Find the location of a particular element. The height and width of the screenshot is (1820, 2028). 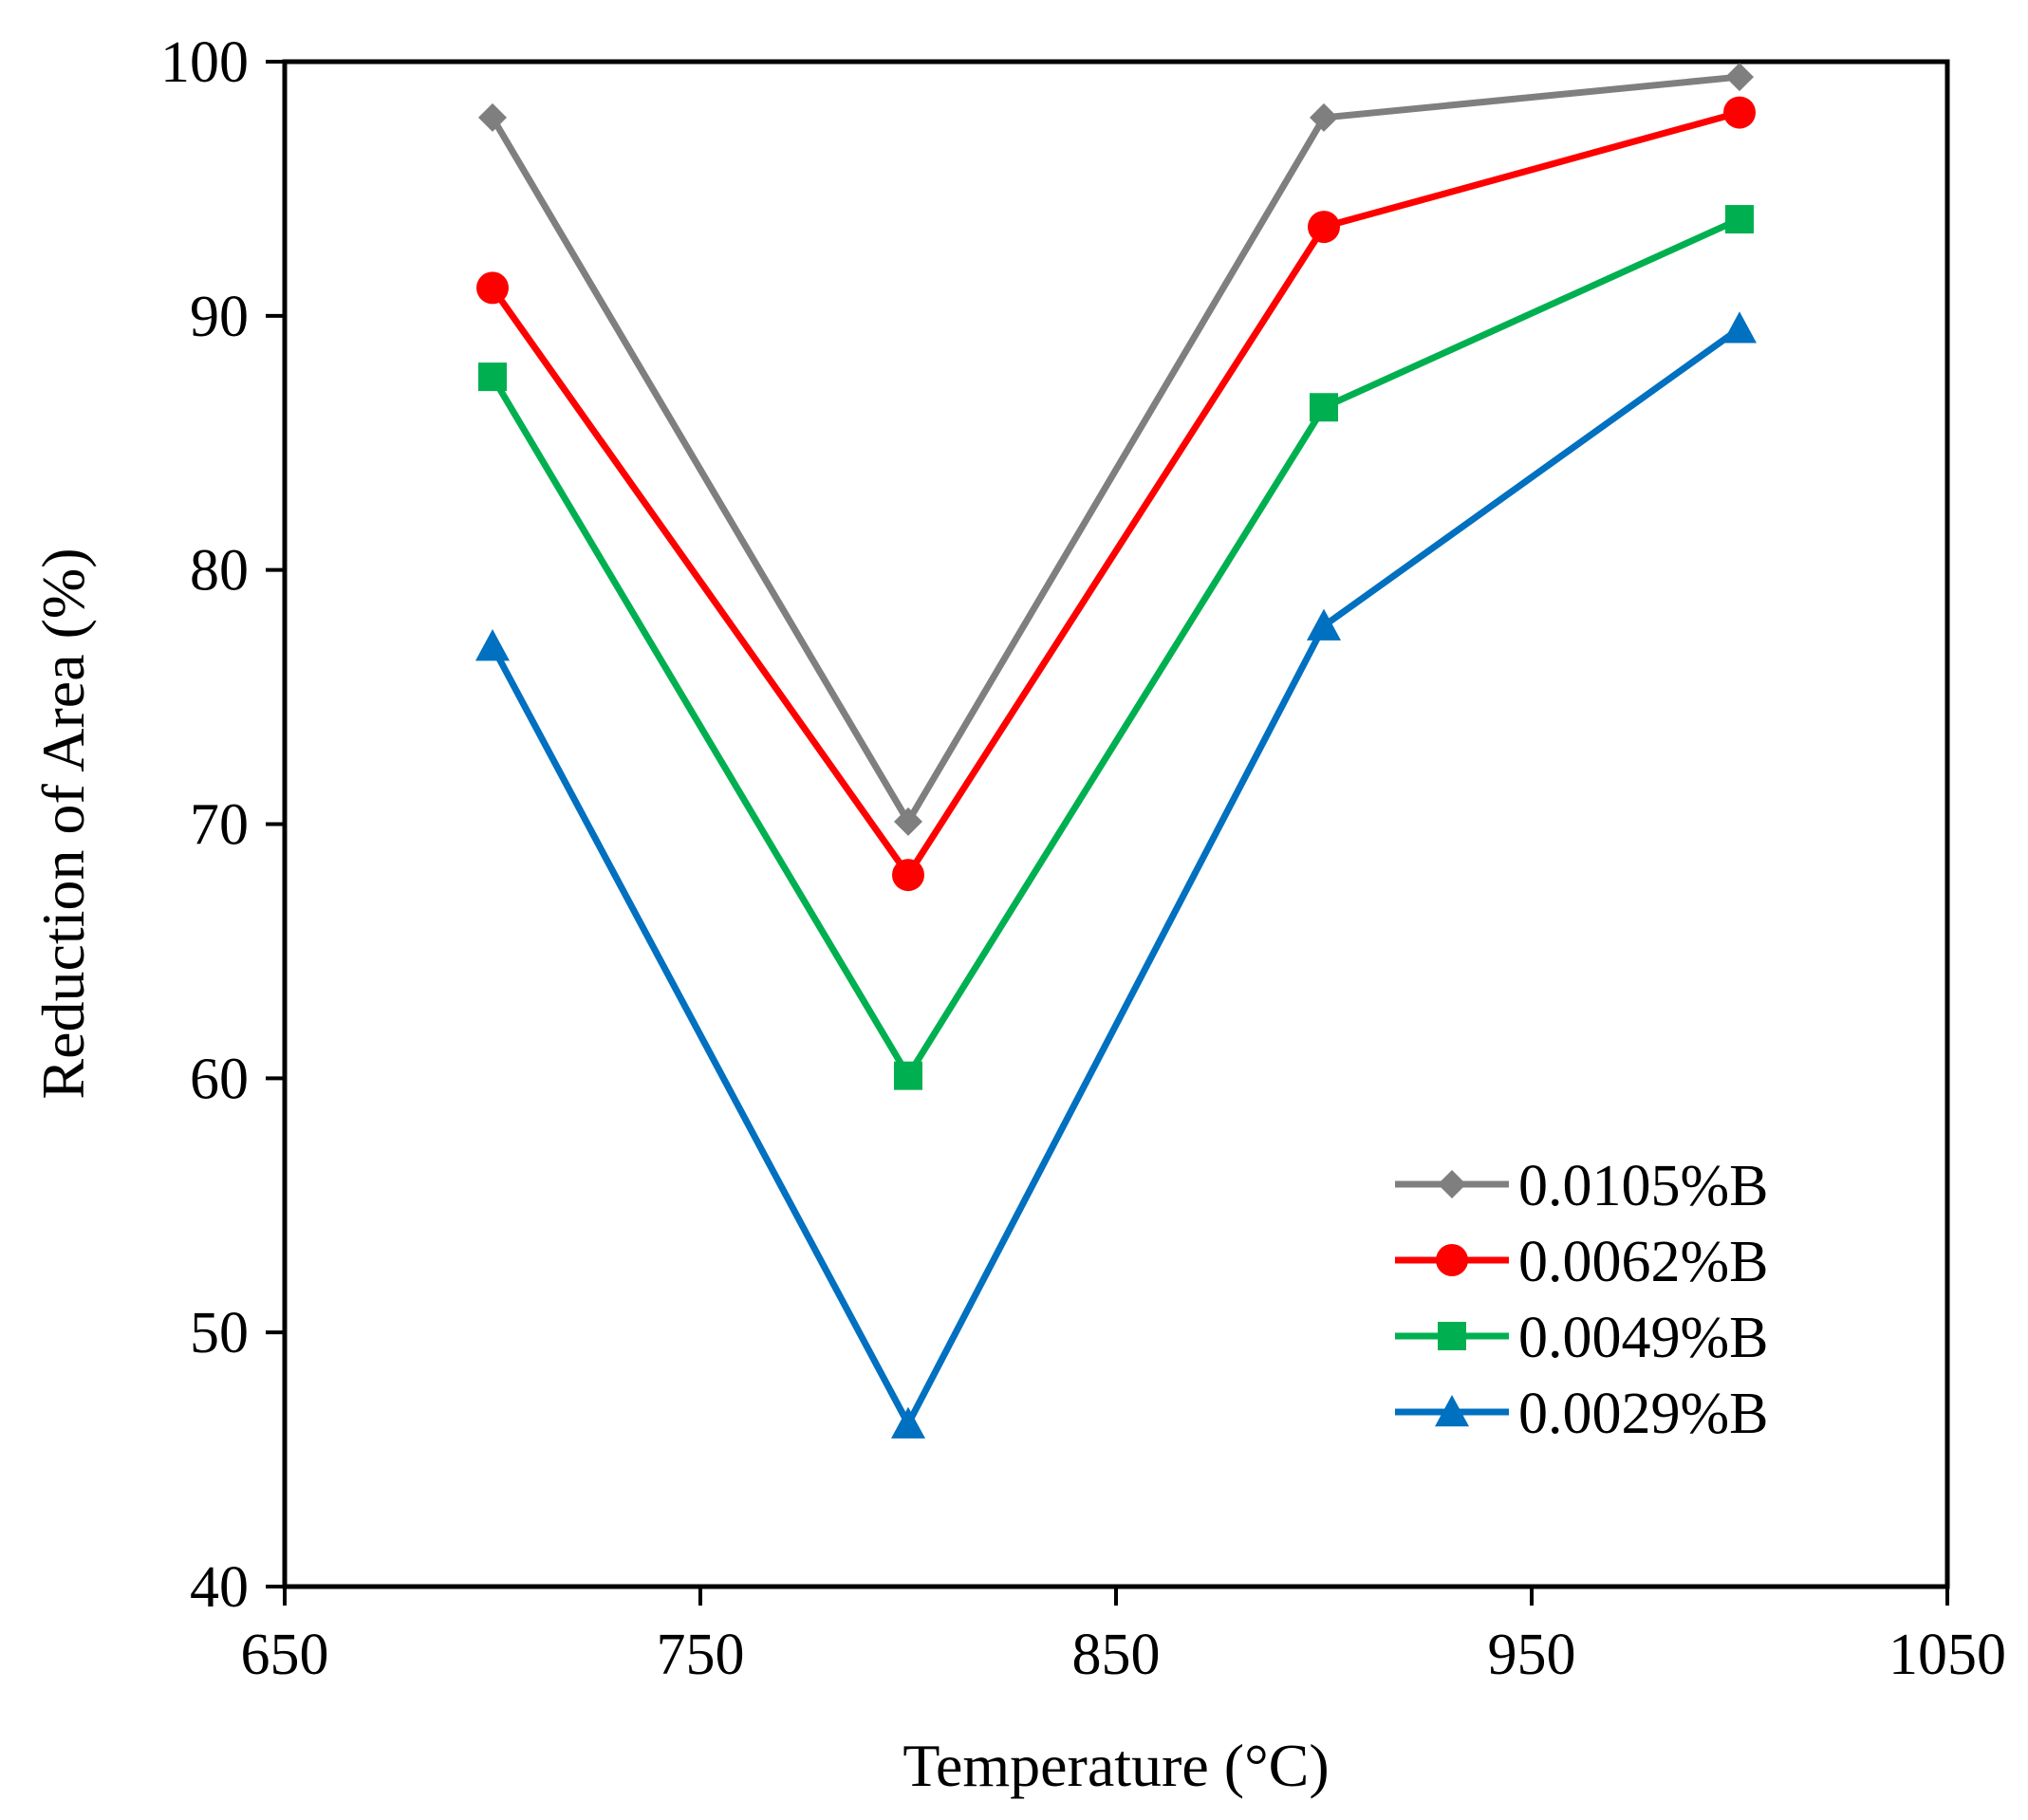

legend-label: 0.0049%B is located at coordinates (1643, 1338).